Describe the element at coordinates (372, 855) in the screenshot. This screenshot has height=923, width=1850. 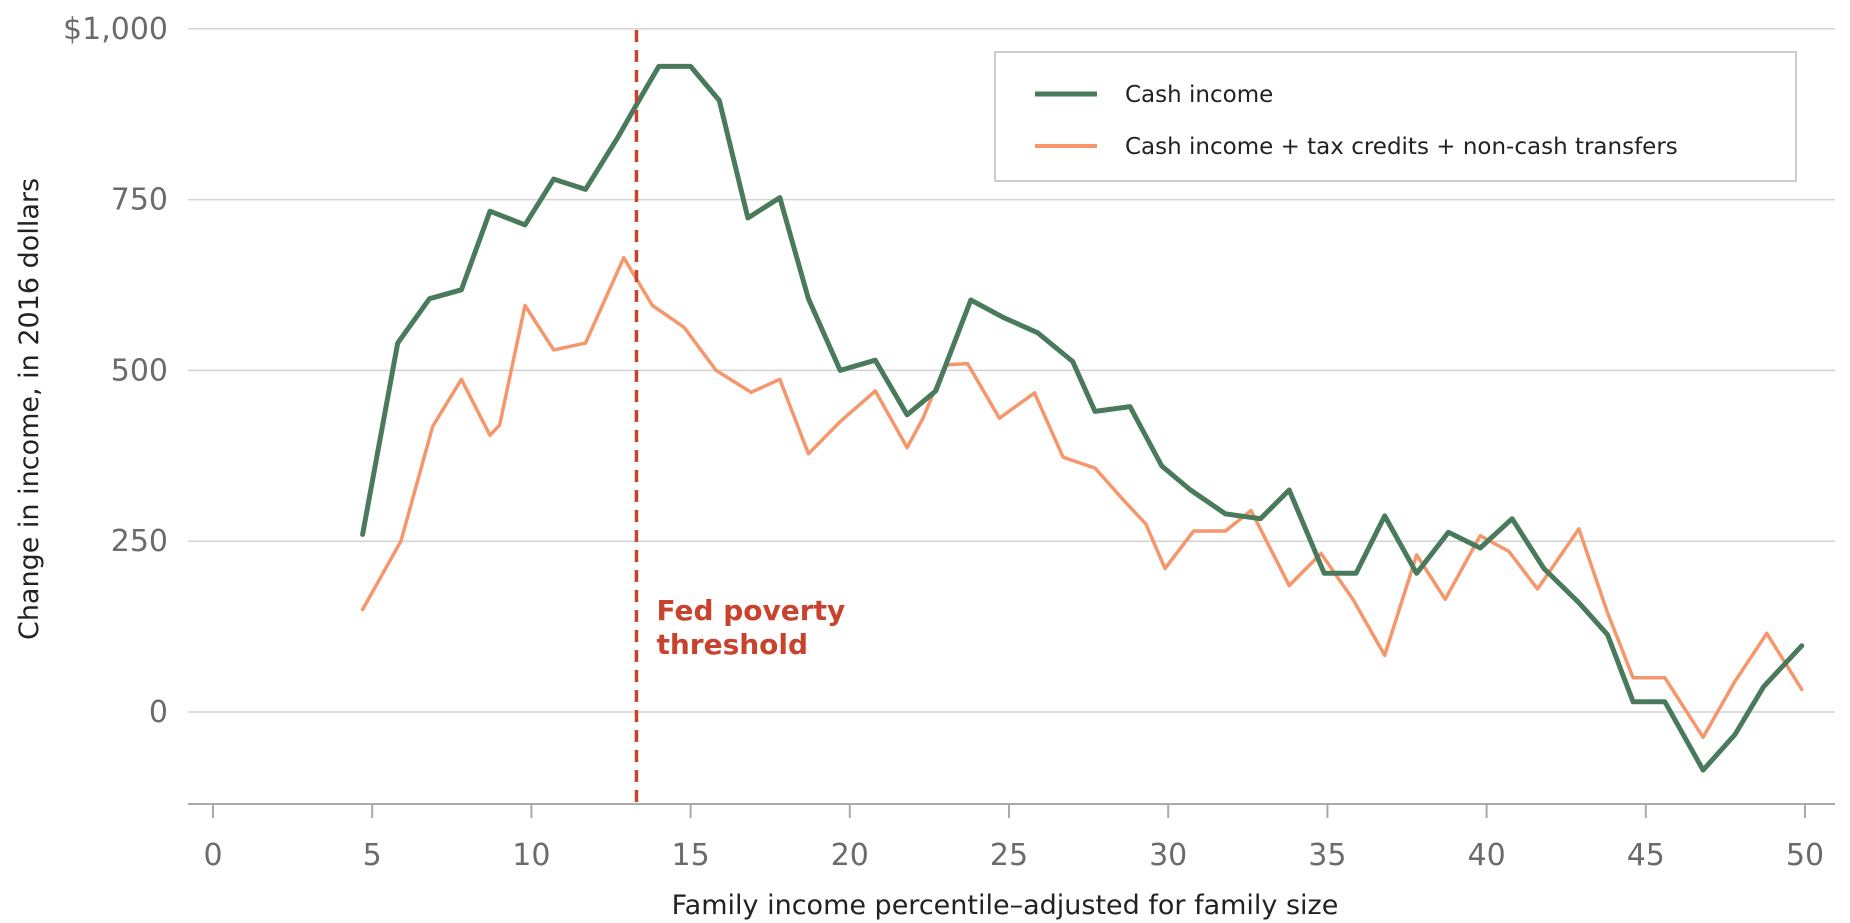
I see `x-tick-label-5: 5` at that location.